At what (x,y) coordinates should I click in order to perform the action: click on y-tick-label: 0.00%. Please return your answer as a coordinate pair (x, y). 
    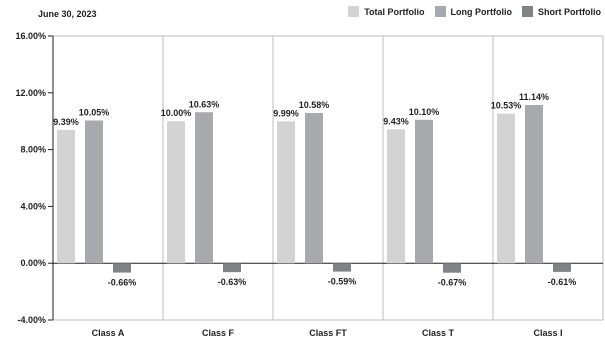
    Looking at the image, I should click on (33, 263).